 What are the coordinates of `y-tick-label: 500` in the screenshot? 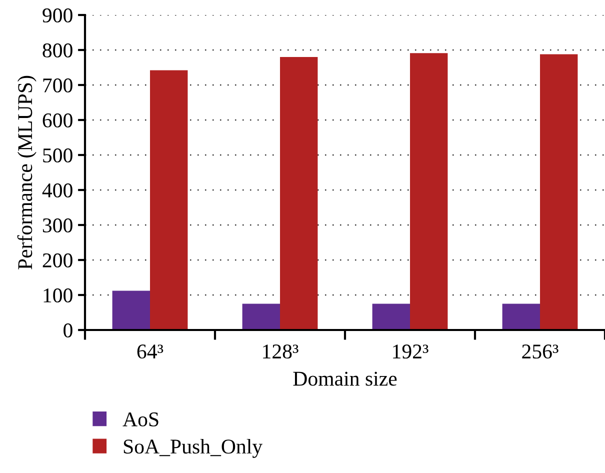 It's located at (57, 155).